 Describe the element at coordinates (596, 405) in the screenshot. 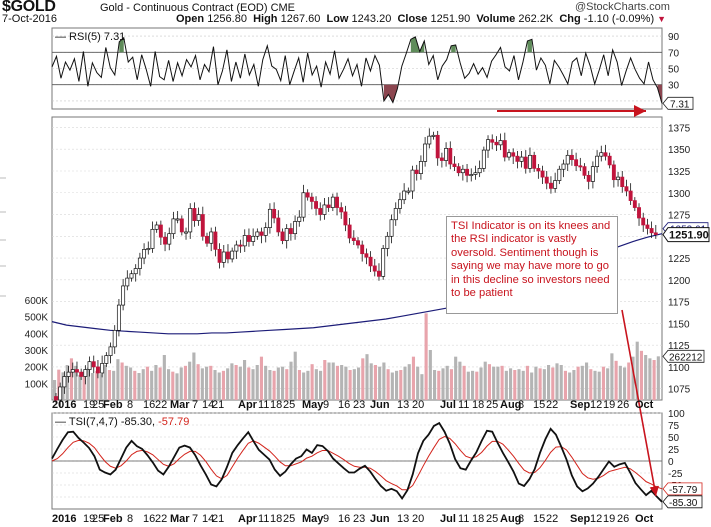

I see `x-tick-label: 12` at that location.